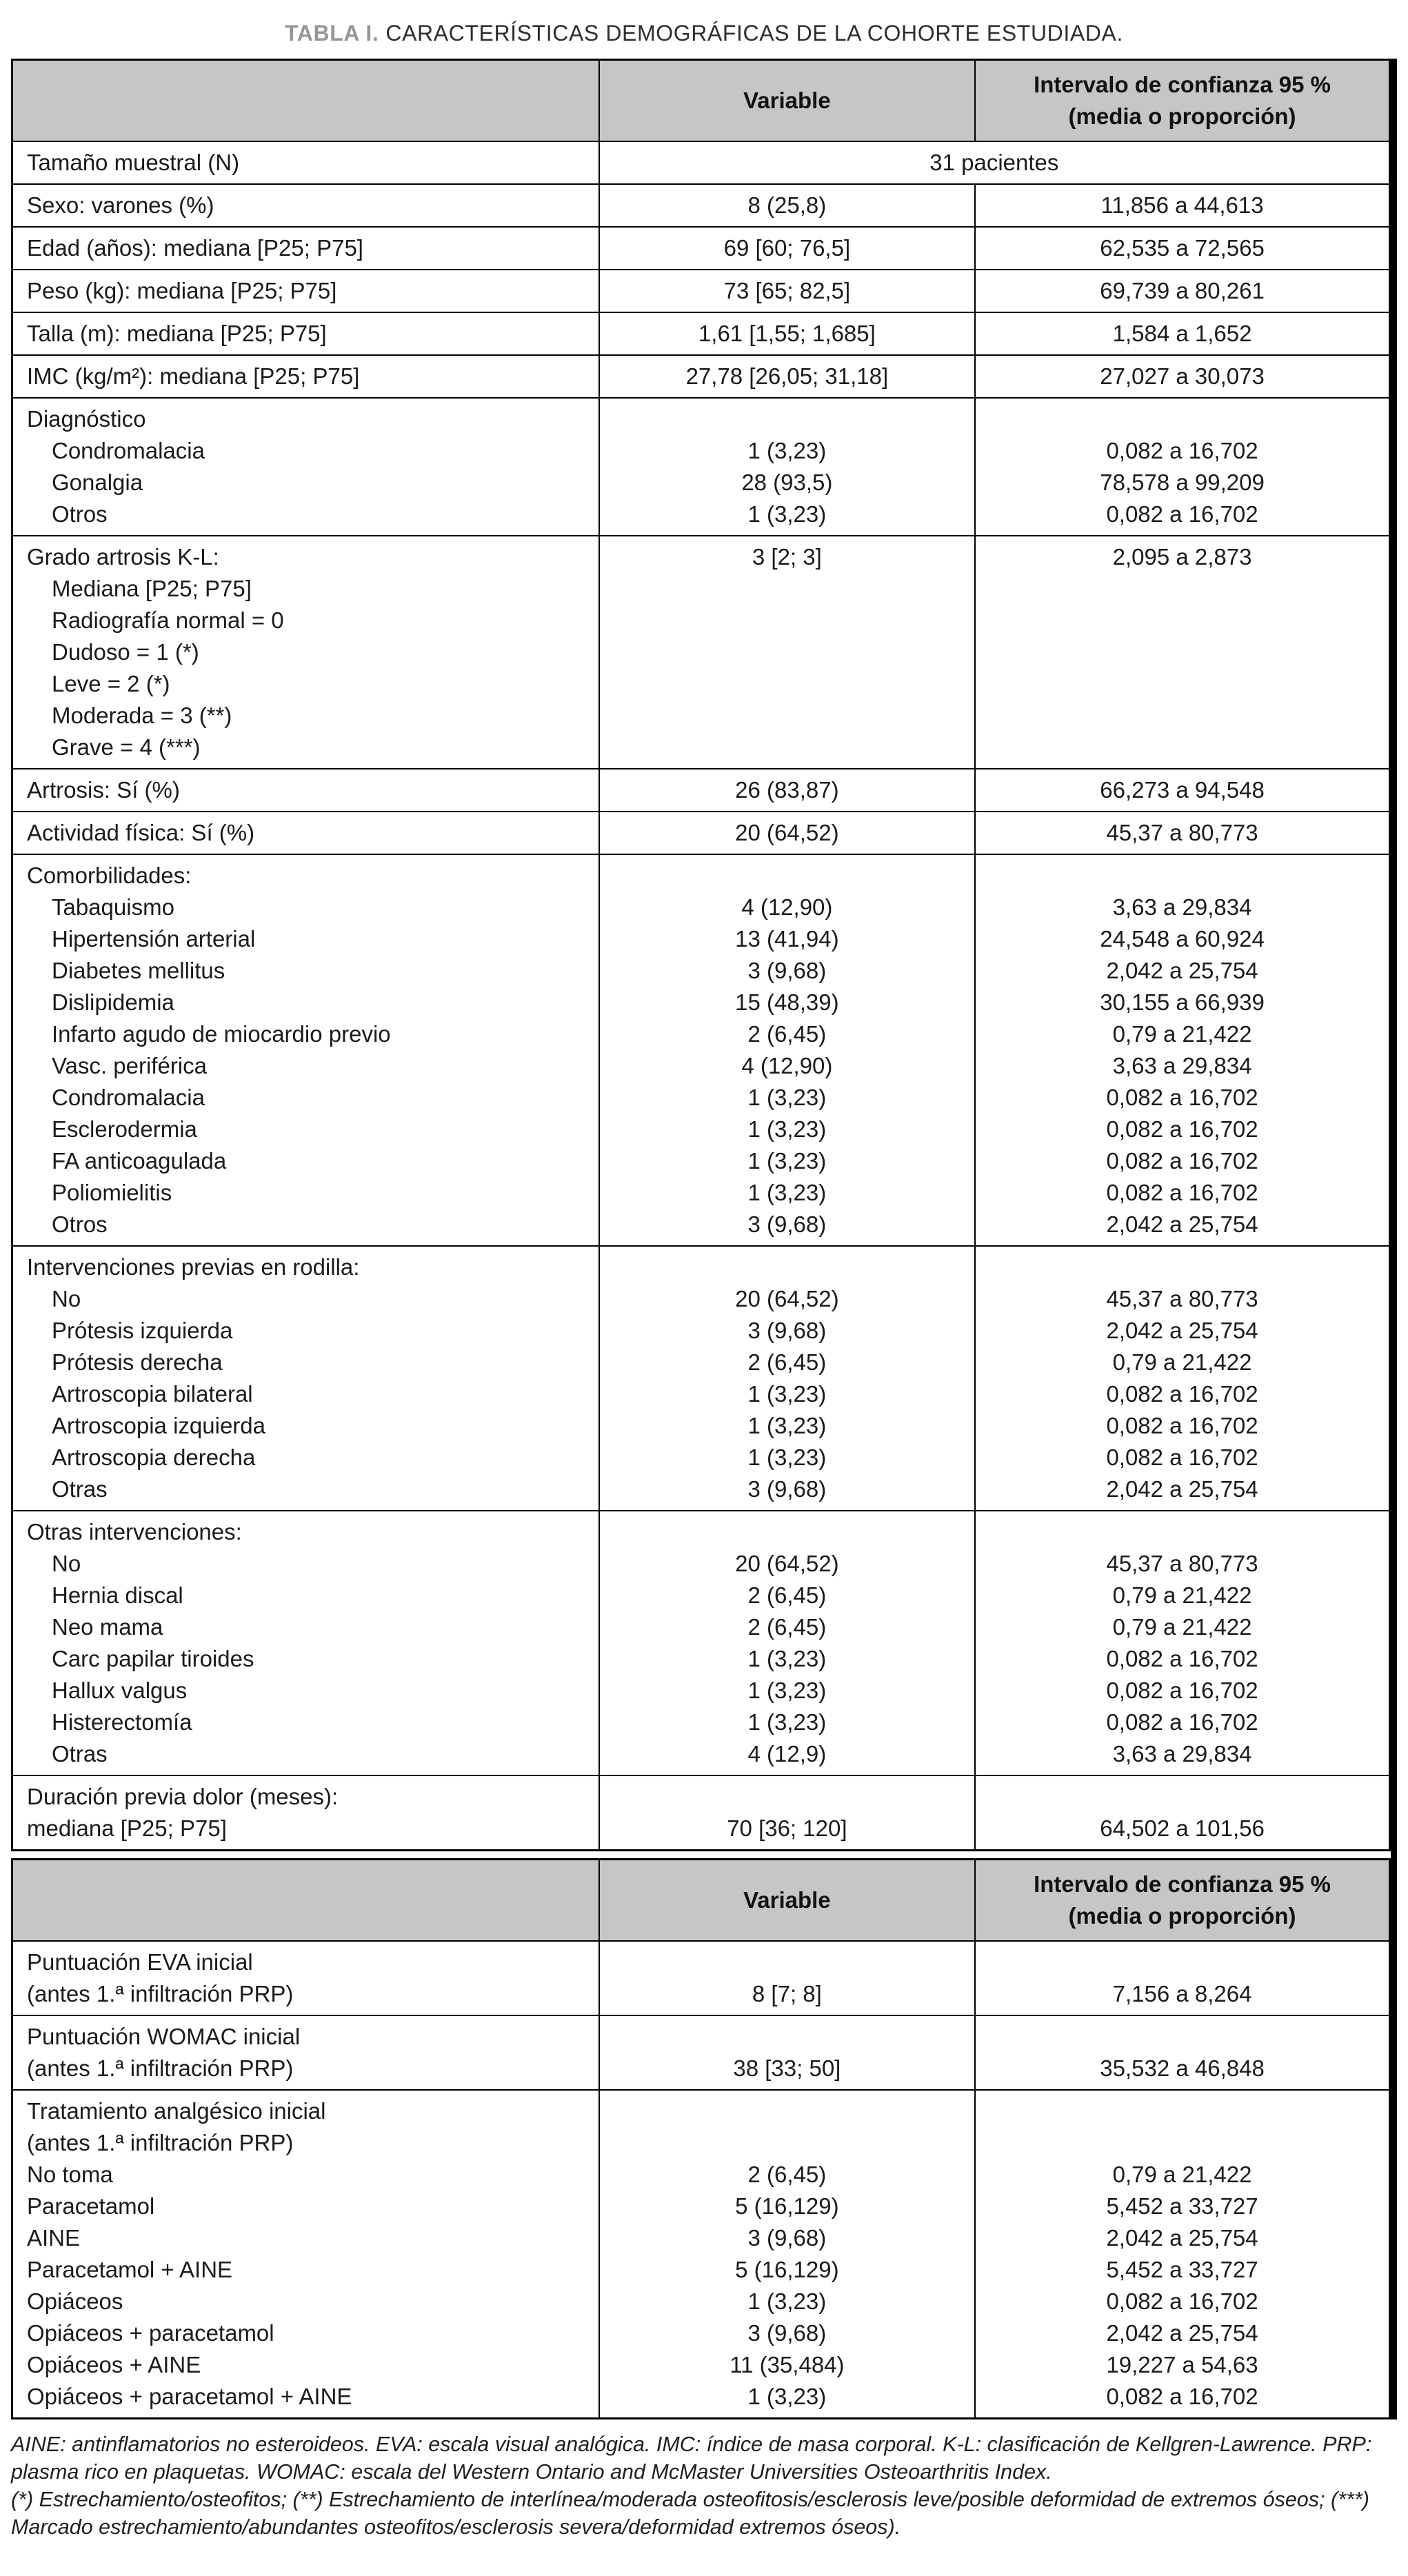 The image size is (1408, 2576). Describe the element at coordinates (787, 1224) in the screenshot. I see `variable-value: 3 (9,68)` at that location.